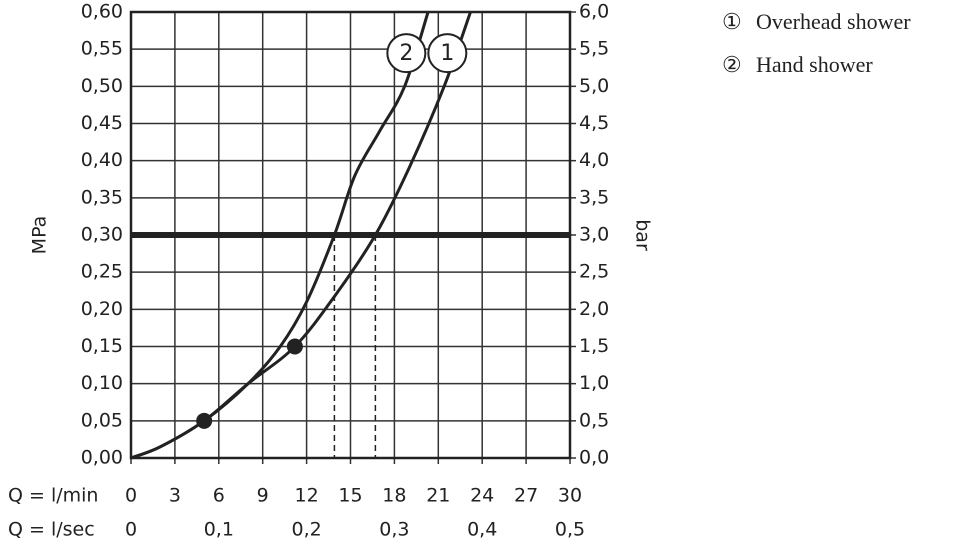  Describe the element at coordinates (102, 197) in the screenshot. I see `y-tick-label: 0,35` at that location.